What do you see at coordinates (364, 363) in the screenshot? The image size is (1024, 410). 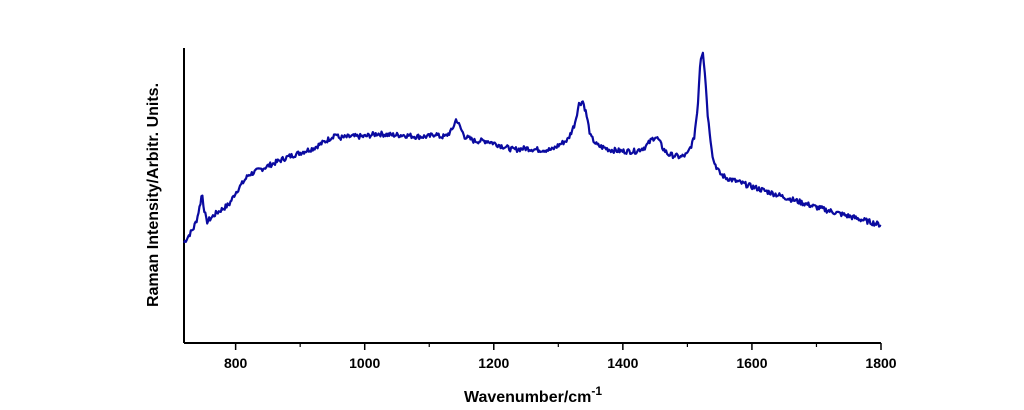 I see `x-tick-label-1000: 1000` at bounding box center [364, 363].